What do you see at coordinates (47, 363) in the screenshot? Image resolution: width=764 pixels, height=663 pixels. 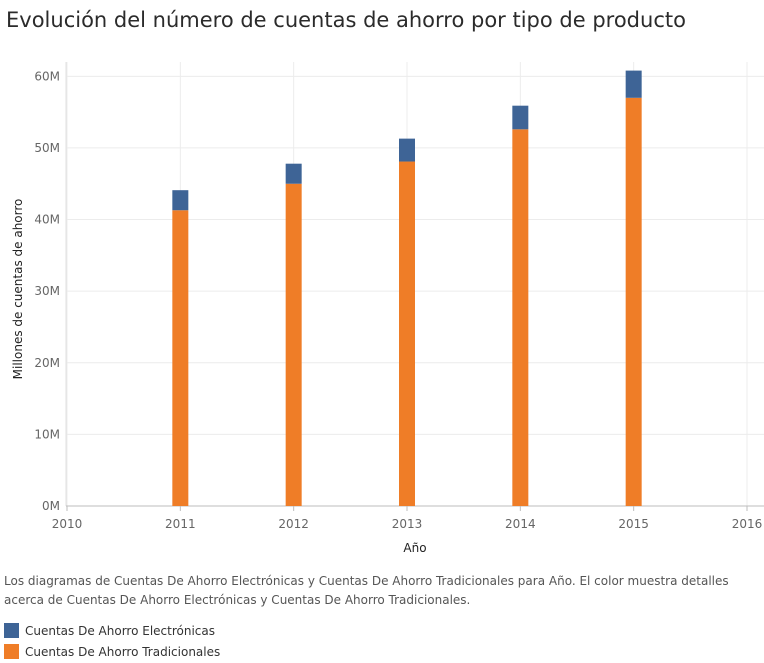 I see `y-tick-label: 20M` at bounding box center [47, 363].